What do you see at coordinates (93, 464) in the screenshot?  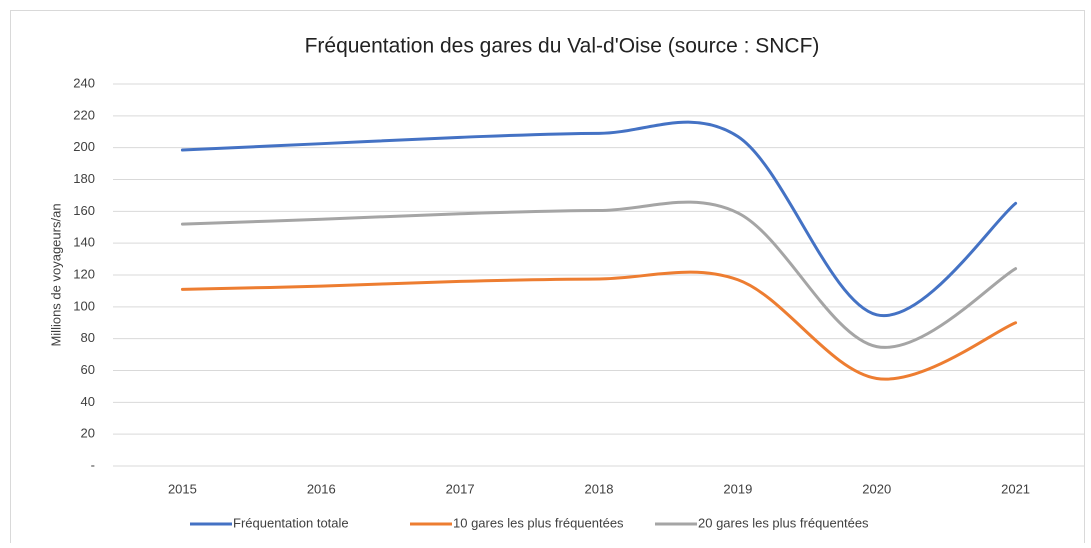 I see `y-tick-label: -` at bounding box center [93, 464].